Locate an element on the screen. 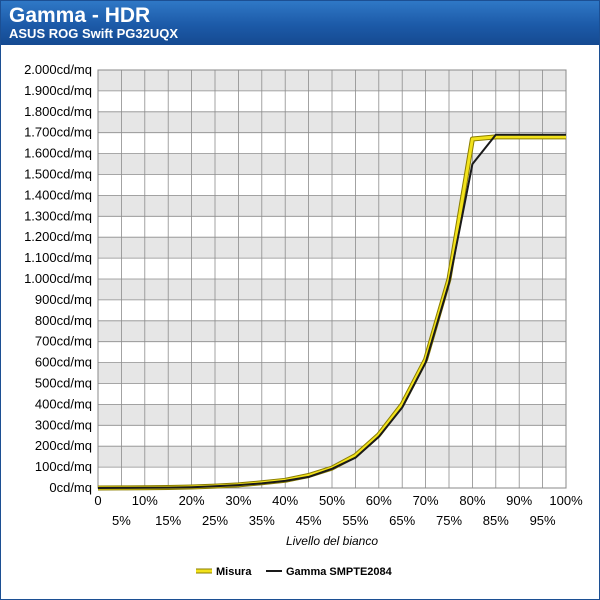 This screenshot has height=600, width=600. legend-label: Gamma SMPTE2084 is located at coordinates (339, 572).